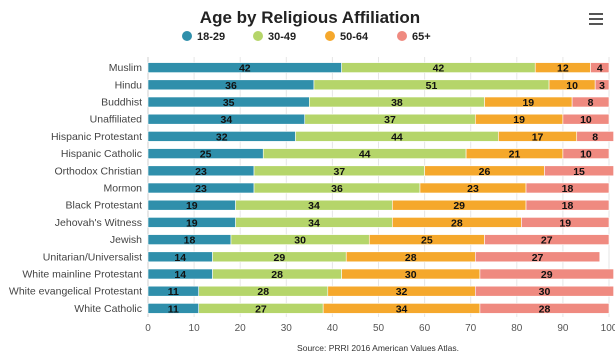  What do you see at coordinates (563, 69) in the screenshot?
I see `data-label: 12` at bounding box center [563, 69].